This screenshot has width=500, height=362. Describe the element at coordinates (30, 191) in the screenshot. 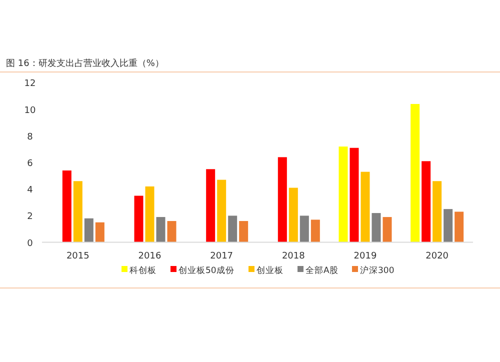

I see `y-tick-label: 4` at that location.